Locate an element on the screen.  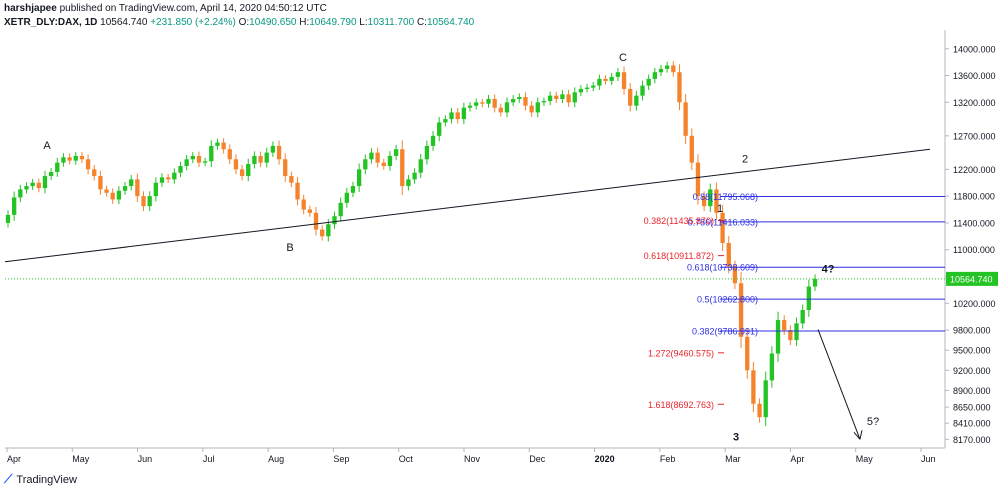
price-tick-label: 9800.000 is located at coordinates (972, 331).